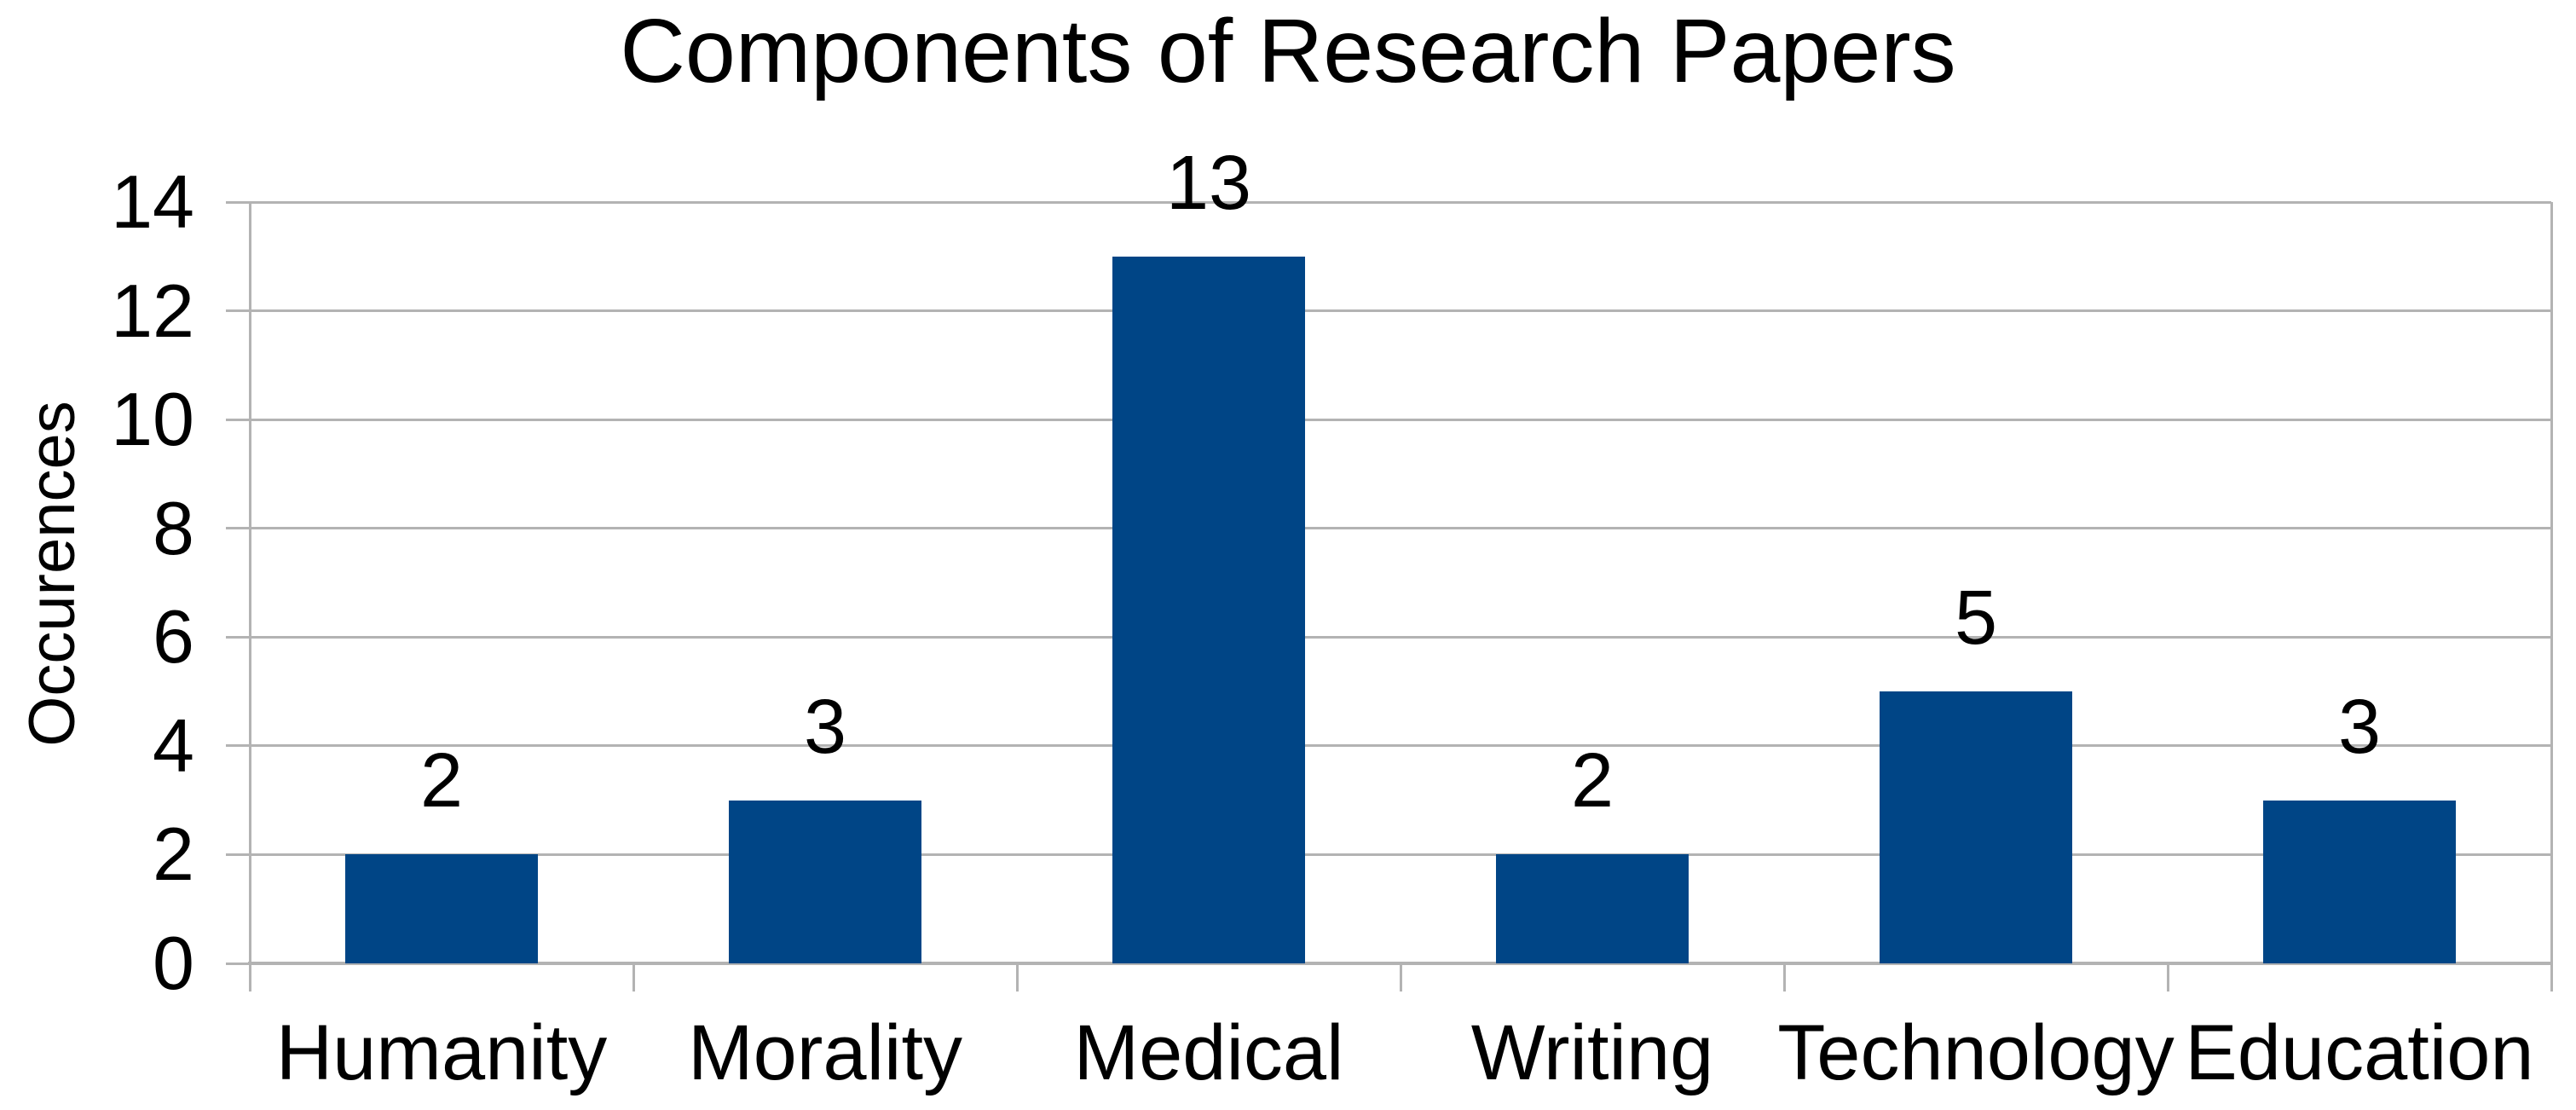  What do you see at coordinates (2359, 881) in the screenshot?
I see `bar-education` at bounding box center [2359, 881].